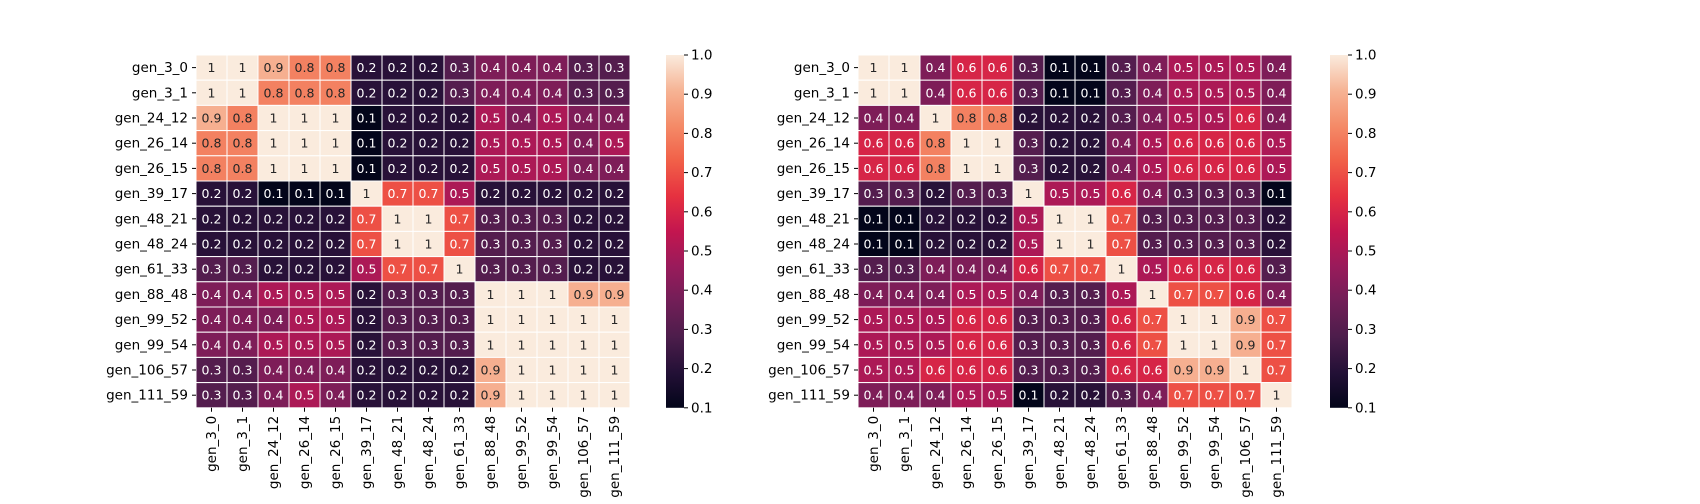 This screenshot has height=504, width=1700. Describe the element at coordinates (675, 231) in the screenshot. I see `colorbar` at that location.